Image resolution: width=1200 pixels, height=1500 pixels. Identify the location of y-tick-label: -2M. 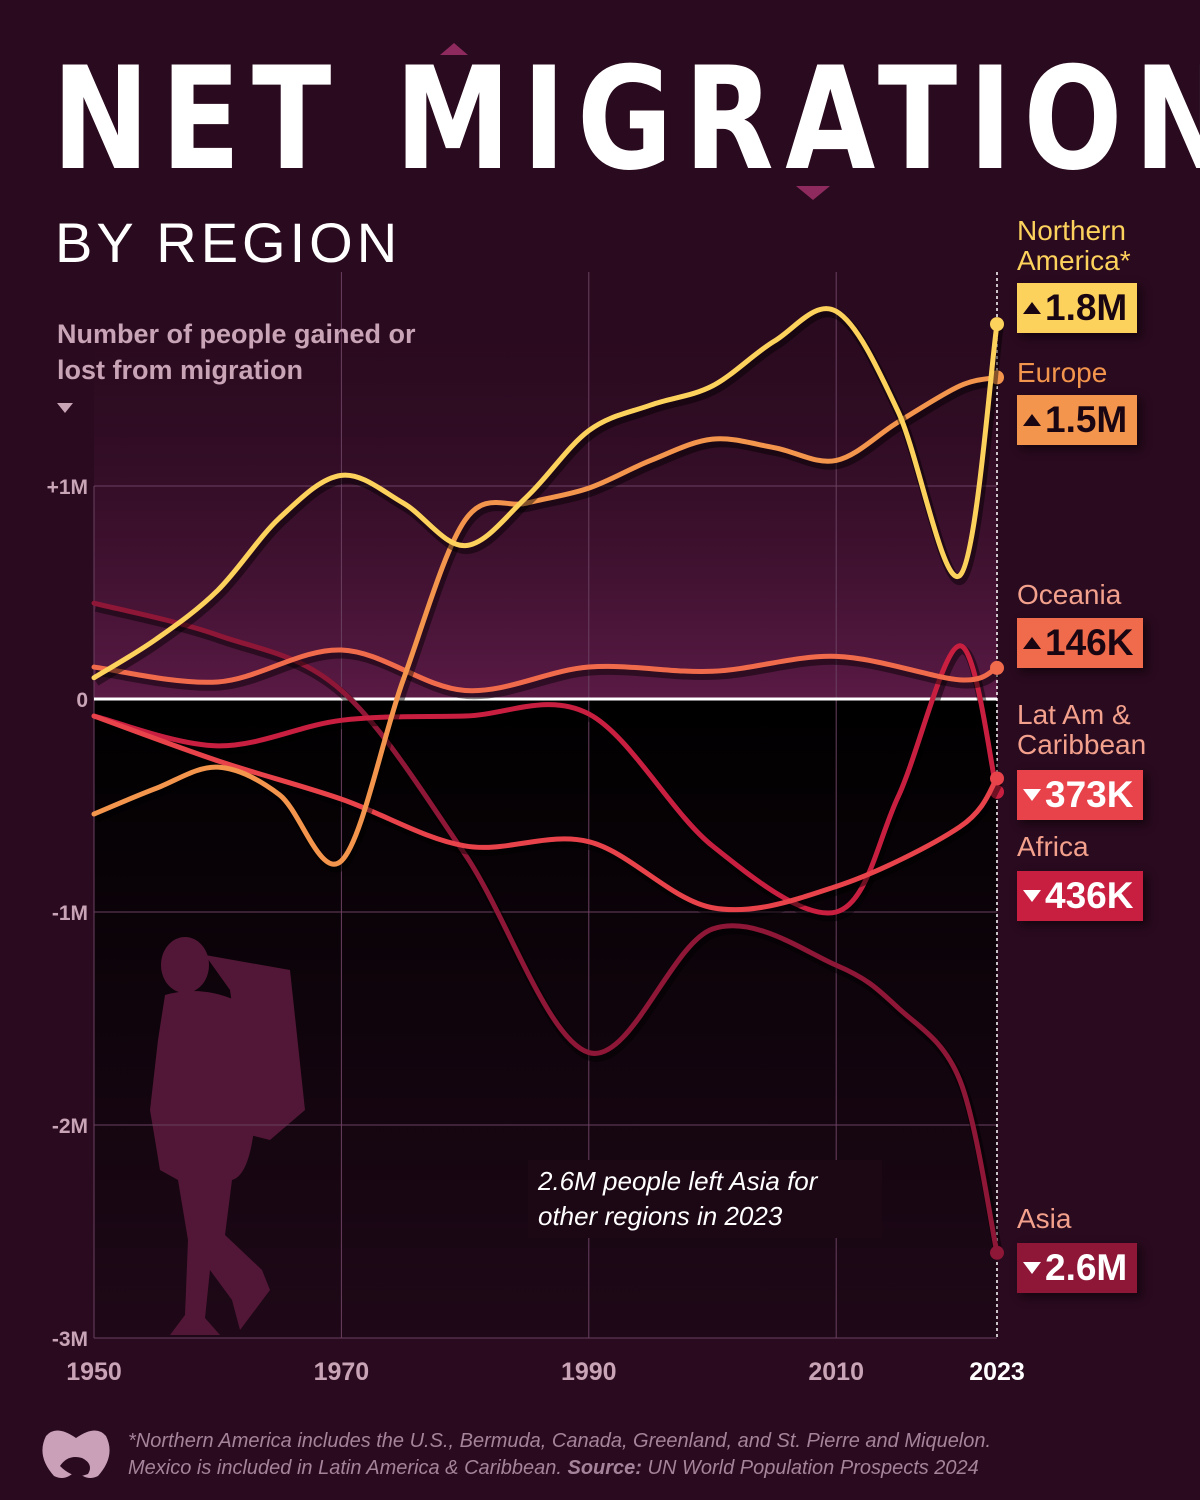
(70, 1126).